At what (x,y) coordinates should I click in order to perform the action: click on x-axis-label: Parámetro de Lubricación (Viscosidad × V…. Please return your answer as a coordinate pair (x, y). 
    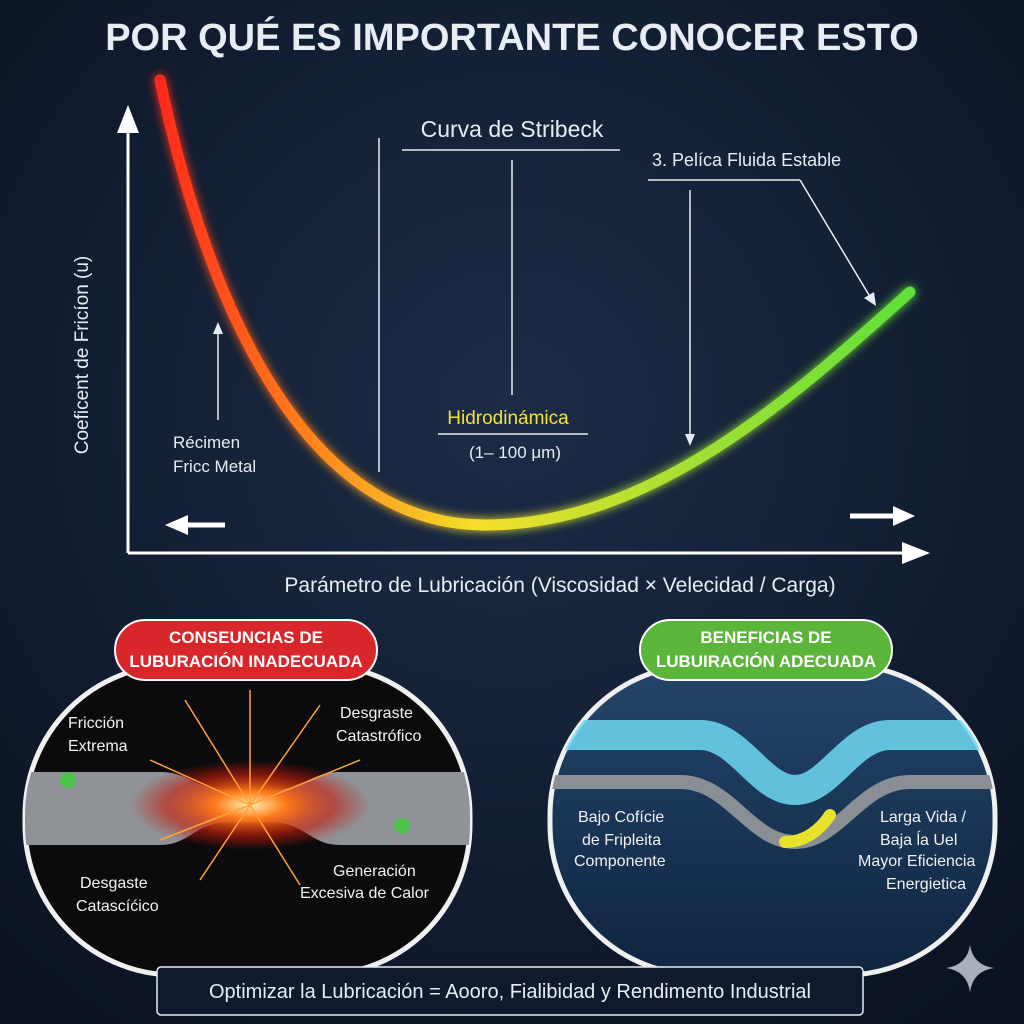
    Looking at the image, I should click on (559, 585).